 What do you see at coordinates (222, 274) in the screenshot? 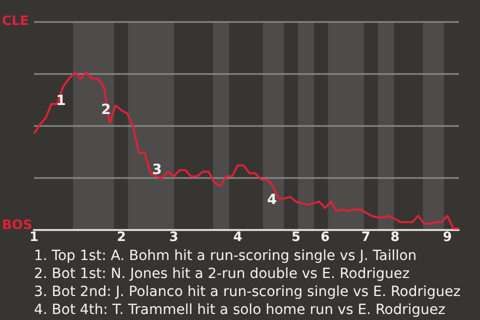
I see `text: 2. Bot 1st: N. Jones hit a 2-run double vs E. Rodriguez` at bounding box center [222, 274].